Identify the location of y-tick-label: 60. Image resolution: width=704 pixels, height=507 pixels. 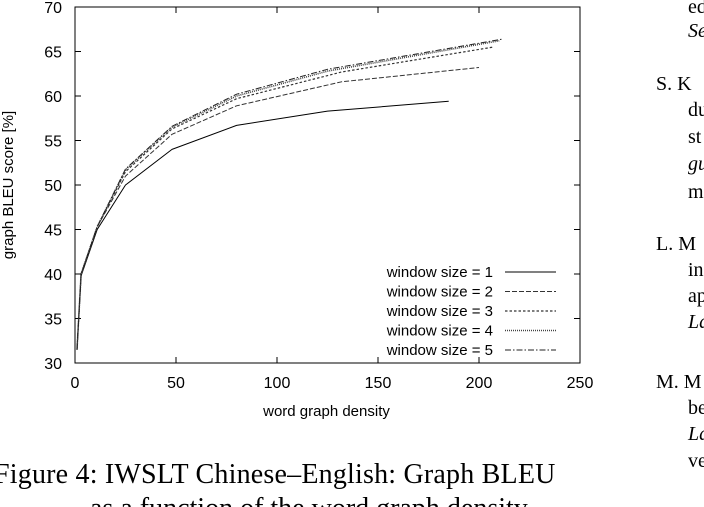
(53, 97).